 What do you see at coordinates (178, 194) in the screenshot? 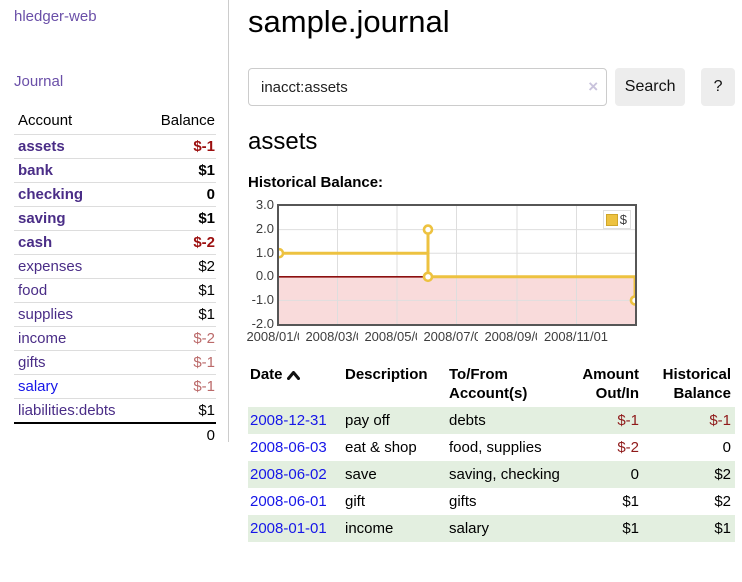
I see `balance-value: 0` at bounding box center [178, 194].